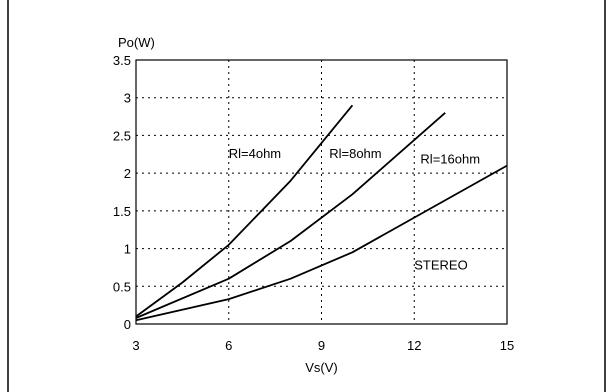  I want to click on annotation-label: Rl=4ohm, so click(255, 153).